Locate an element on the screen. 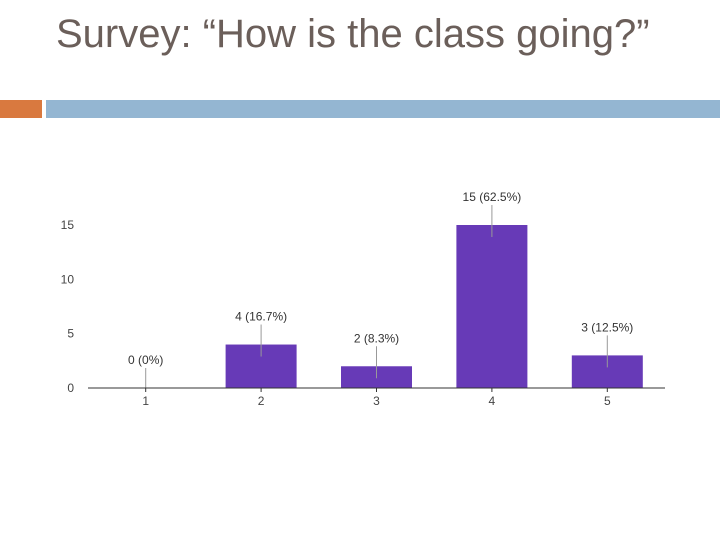 This screenshot has height=540, width=720. x-tick-label: 4 is located at coordinates (492, 401).